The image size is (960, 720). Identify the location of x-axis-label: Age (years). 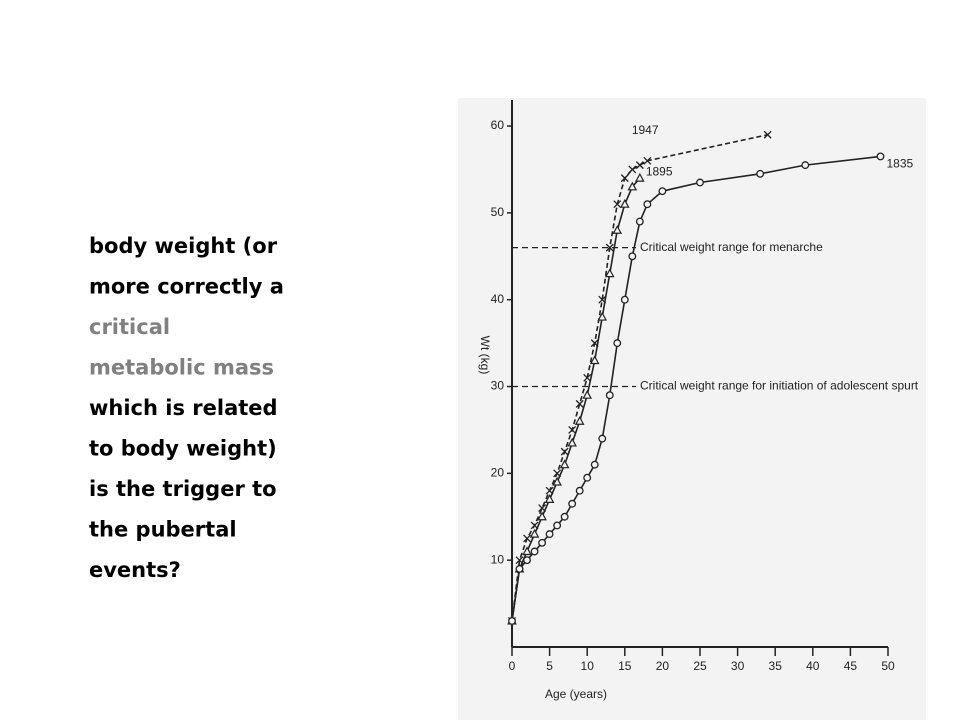
(576, 694).